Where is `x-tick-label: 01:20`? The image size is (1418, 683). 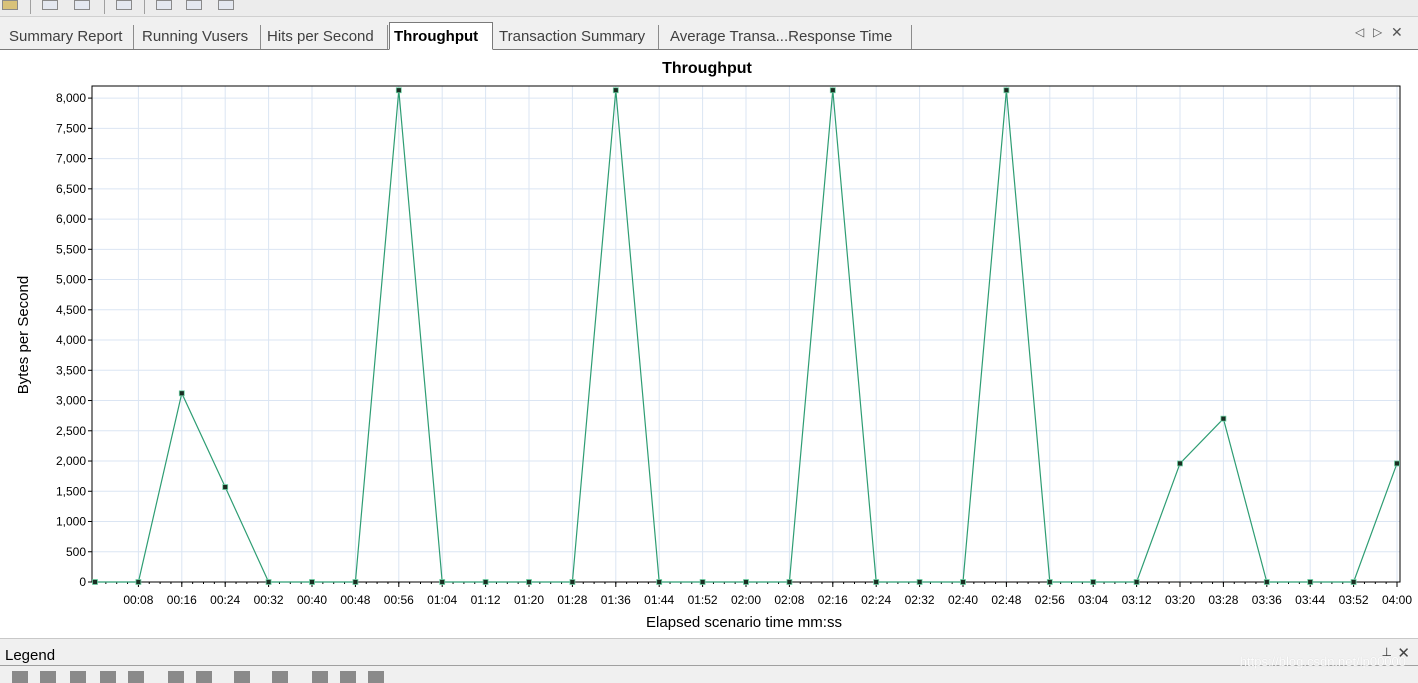 x-tick-label: 01:20 is located at coordinates (529, 600).